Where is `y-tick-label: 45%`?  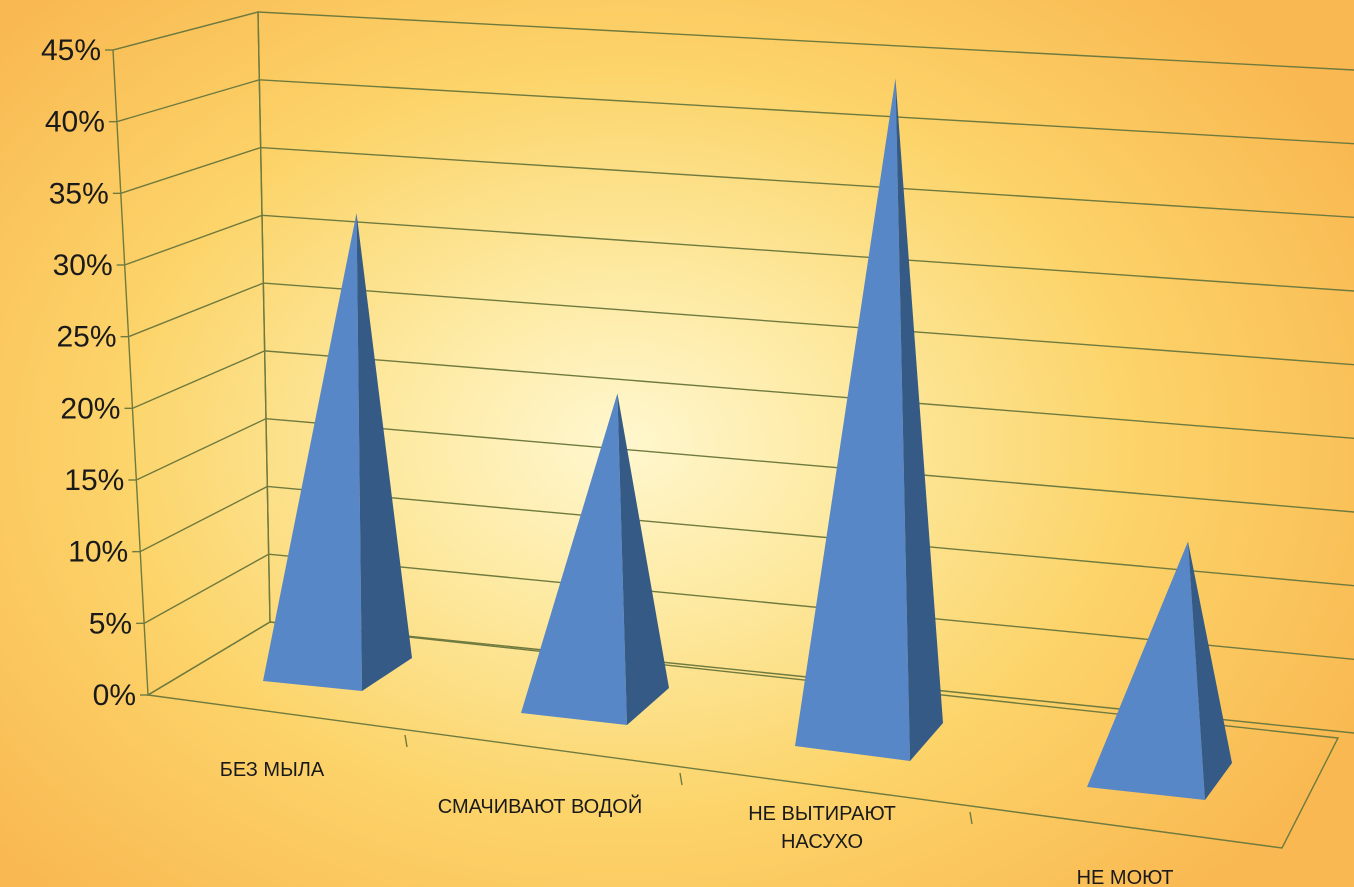
y-tick-label: 45% is located at coordinates (71, 50).